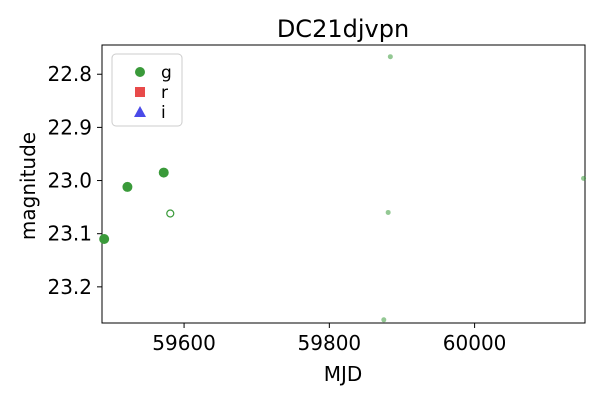 The height and width of the screenshot is (400, 600). I want to click on y-tick-label: 23.1, so click(69, 234).